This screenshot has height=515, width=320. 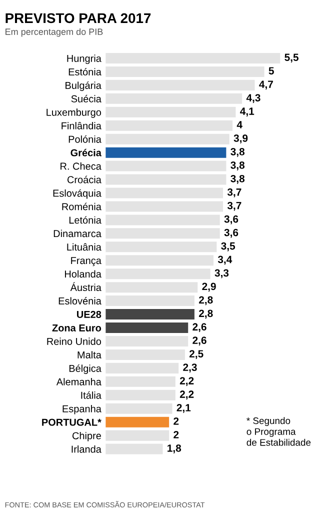 What do you see at coordinates (247, 112) in the screenshot?
I see `data-label: 4,1` at bounding box center [247, 112].